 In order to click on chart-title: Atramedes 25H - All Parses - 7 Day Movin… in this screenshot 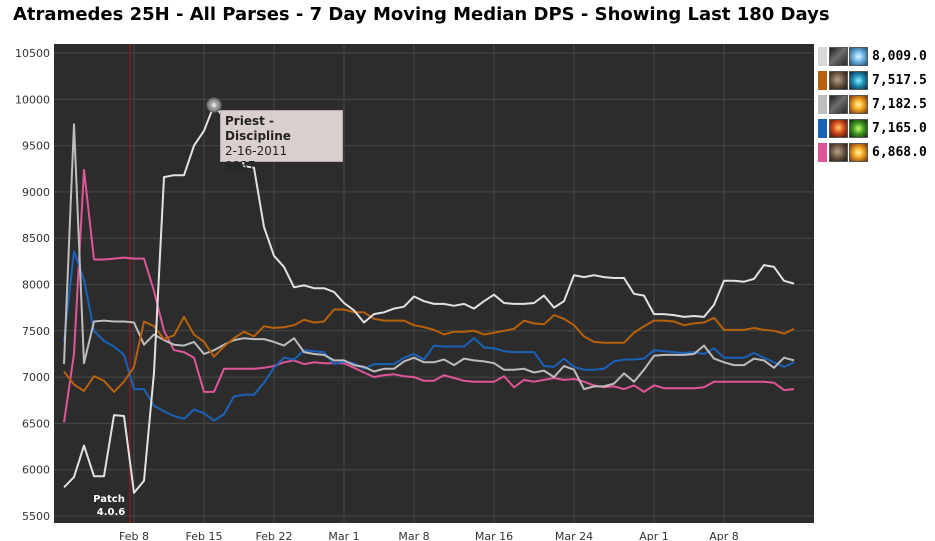, I will do `click(421, 14)`.